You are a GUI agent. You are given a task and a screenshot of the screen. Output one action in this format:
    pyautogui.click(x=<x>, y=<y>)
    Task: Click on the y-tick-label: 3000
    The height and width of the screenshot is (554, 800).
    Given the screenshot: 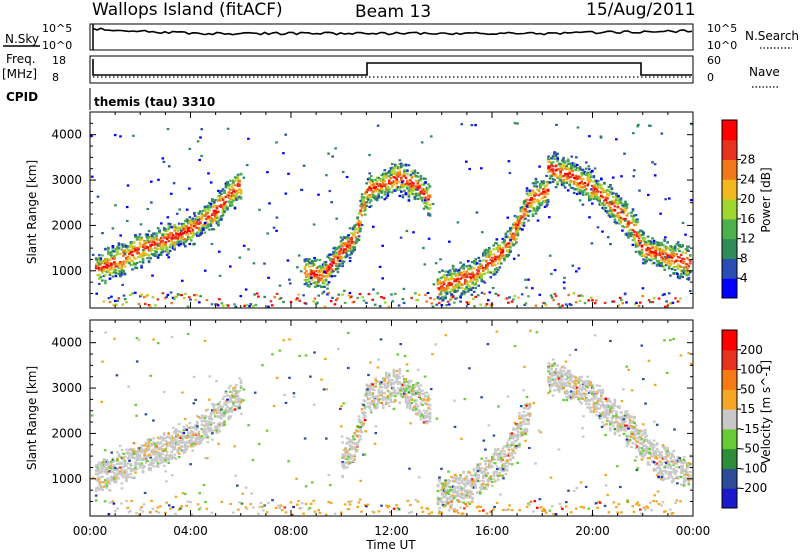 What is the action you would take?
    pyautogui.click(x=66, y=180)
    